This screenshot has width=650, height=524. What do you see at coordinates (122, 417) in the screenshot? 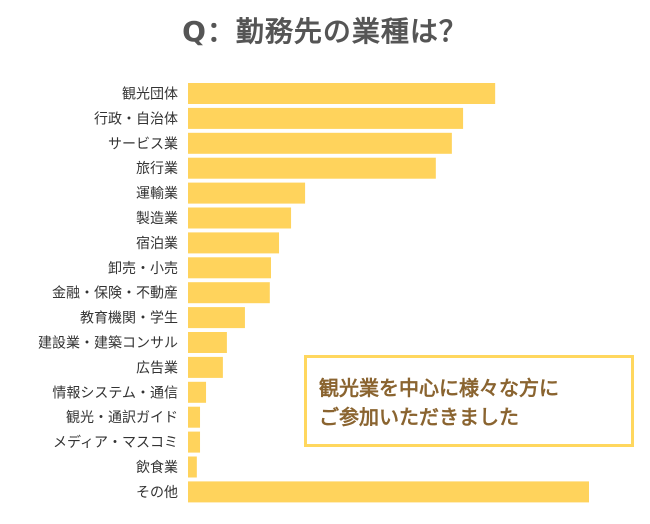
I see `category-label: 観光・通訳ガイド` at bounding box center [122, 417].